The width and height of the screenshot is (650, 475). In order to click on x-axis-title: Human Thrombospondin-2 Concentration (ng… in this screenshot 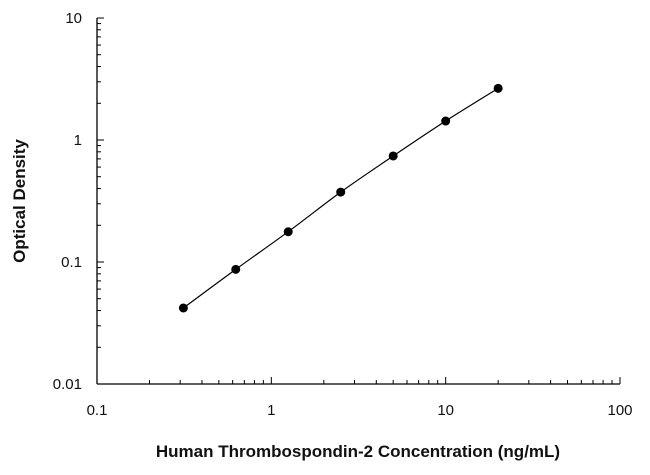, I will do `click(358, 451)`.